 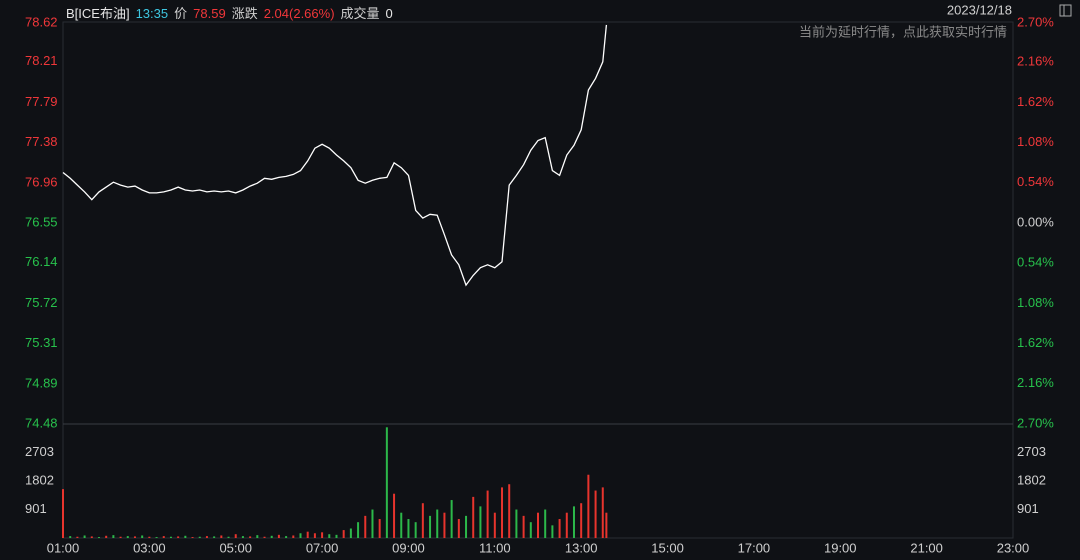 I want to click on y-tick-label: 77.38, so click(x=41, y=141).